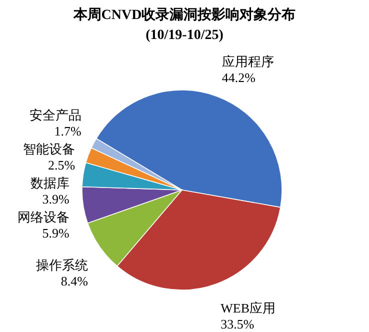 The width and height of the screenshot is (369, 332). What do you see at coordinates (185, 35) in the screenshot?
I see `subtitle: (10/19-10/25)` at bounding box center [185, 35].